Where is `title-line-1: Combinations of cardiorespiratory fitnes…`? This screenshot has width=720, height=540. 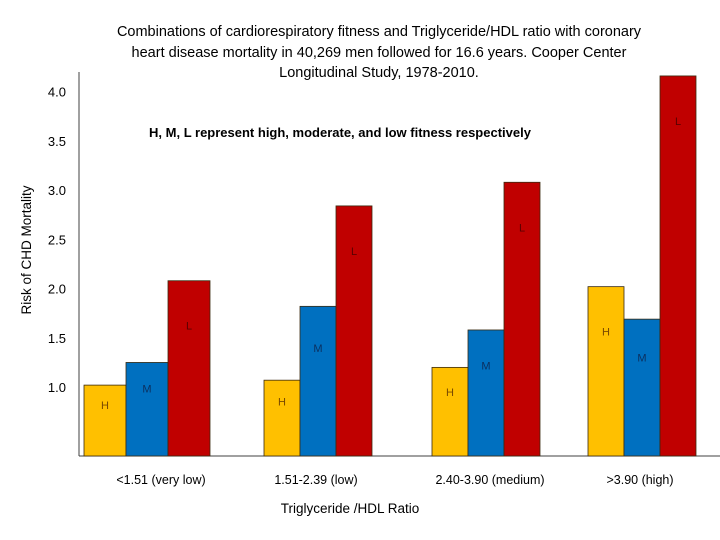 title-line-1: Combinations of cardiorespiratory fitnes… is located at coordinates (379, 32).